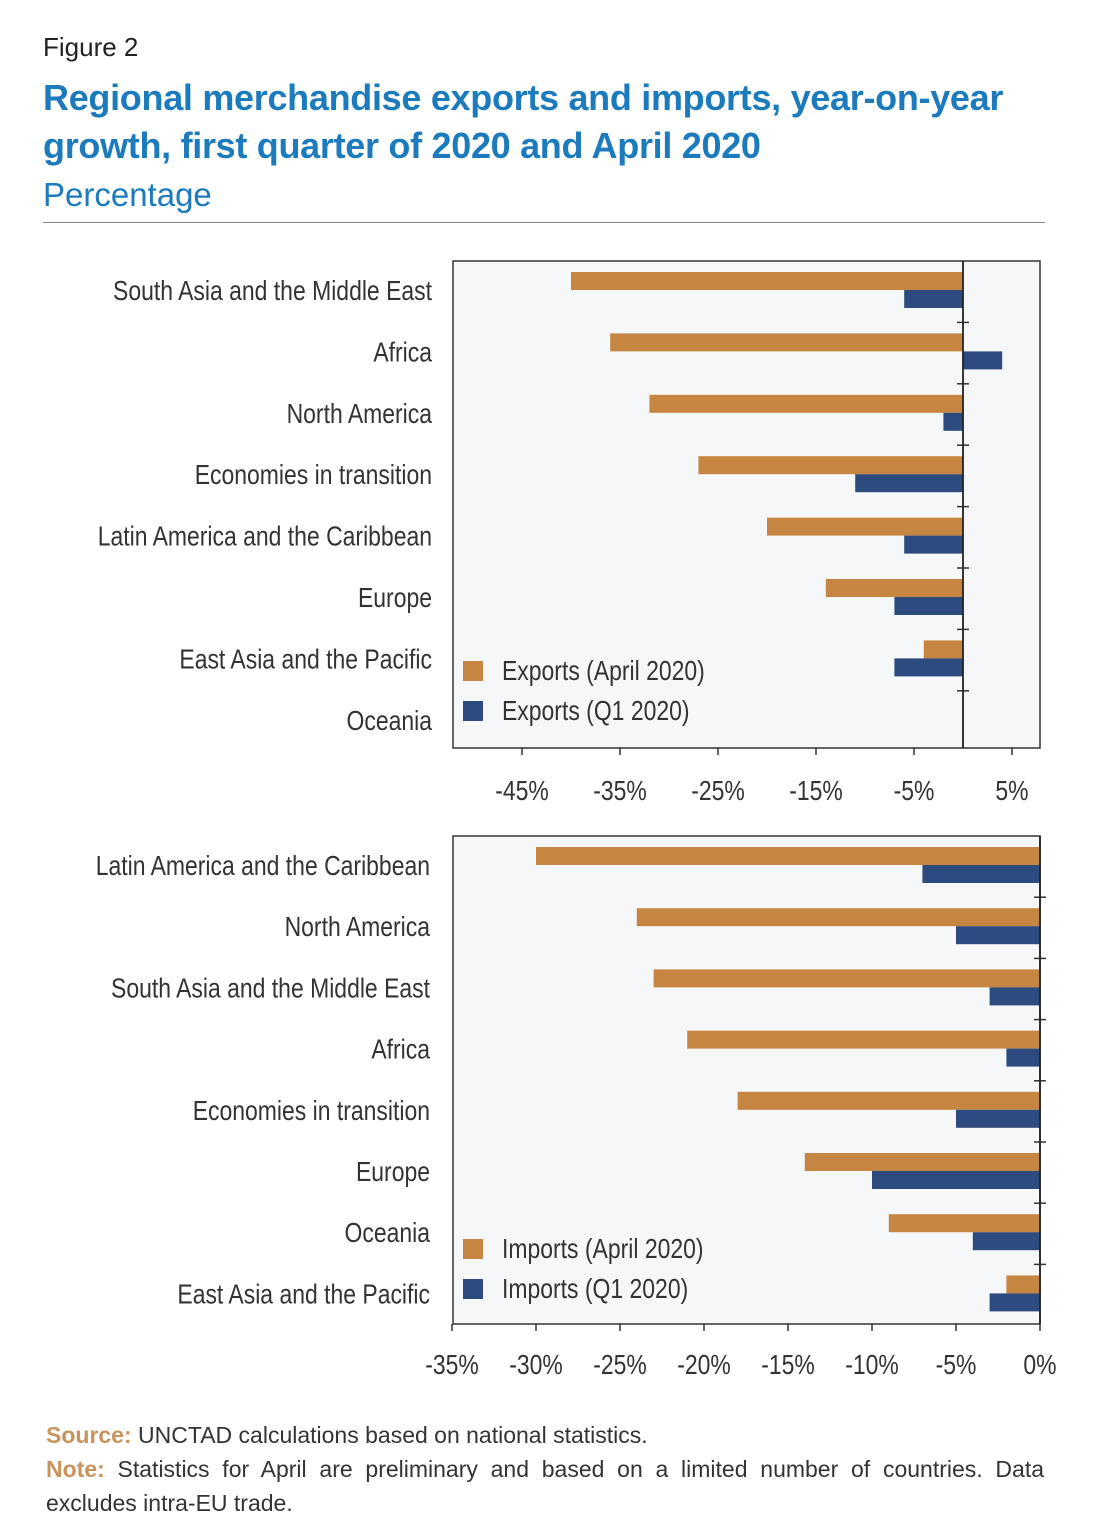 This screenshot has height=1532, width=1096. I want to click on legend-label: Imports (April 2020), so click(603, 1249).